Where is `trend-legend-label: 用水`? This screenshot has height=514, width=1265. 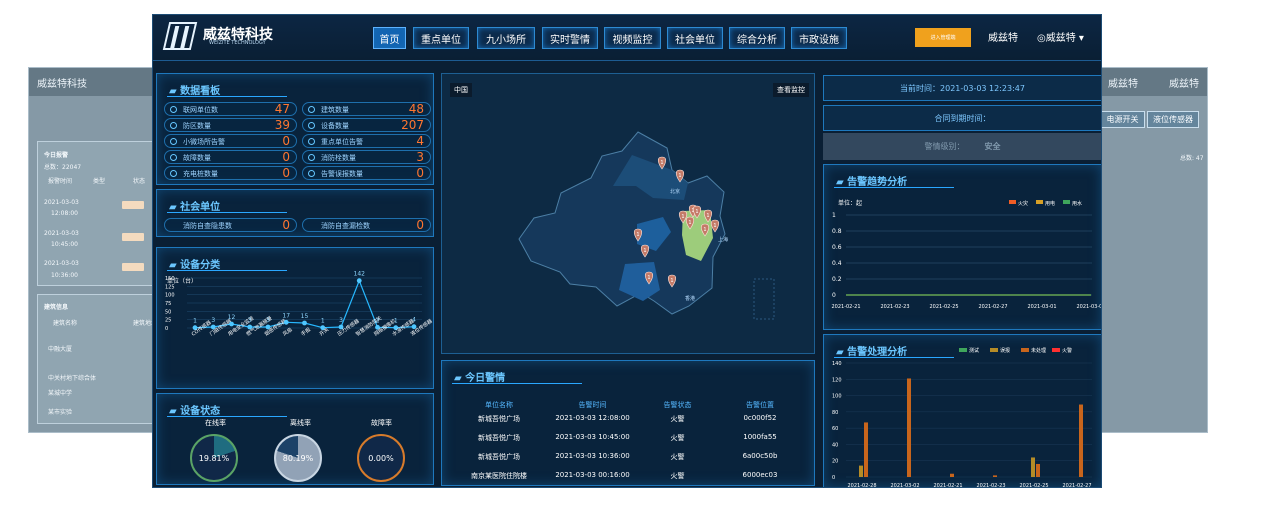
trend-legend-label: 用水 is located at coordinates (1077, 203).